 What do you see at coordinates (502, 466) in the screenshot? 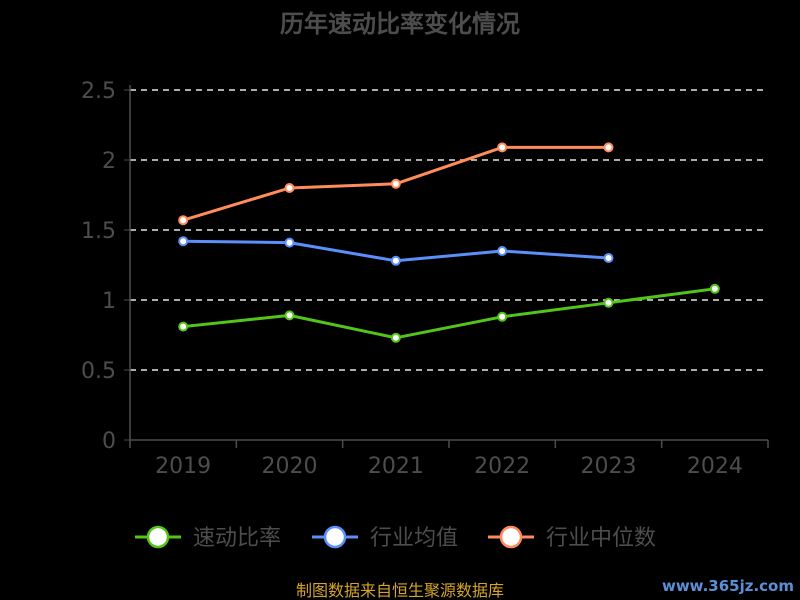
I see `x-tick-label: 2022` at bounding box center [502, 466].